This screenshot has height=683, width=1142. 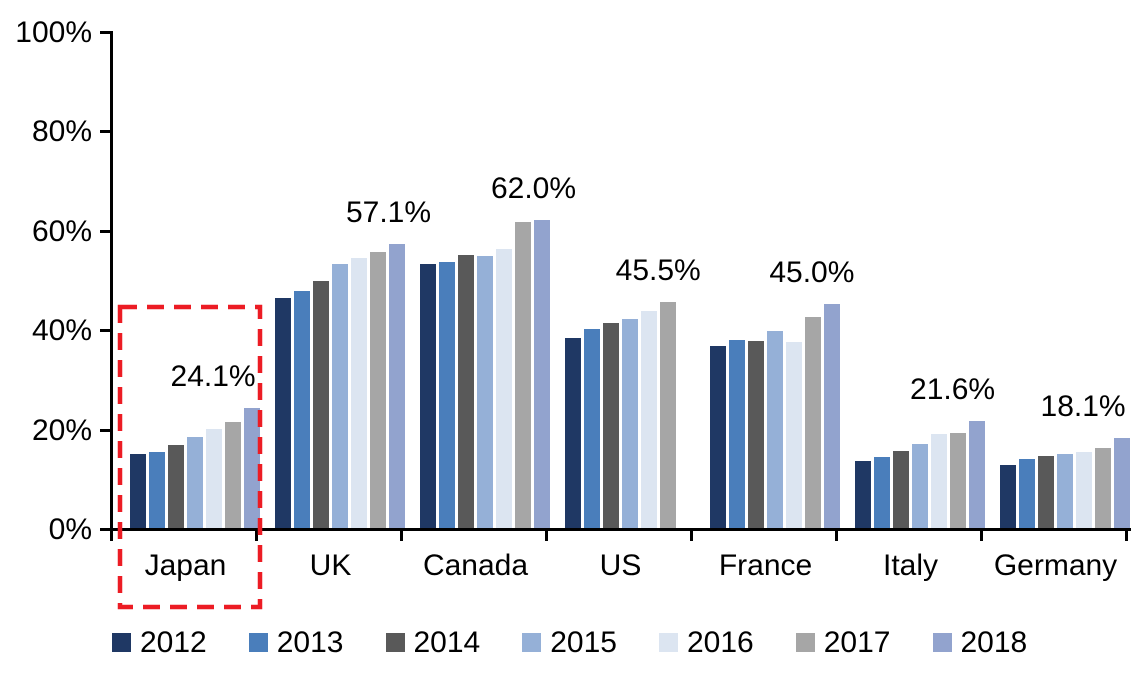 I want to click on bar-france-2016, so click(x=794, y=434).